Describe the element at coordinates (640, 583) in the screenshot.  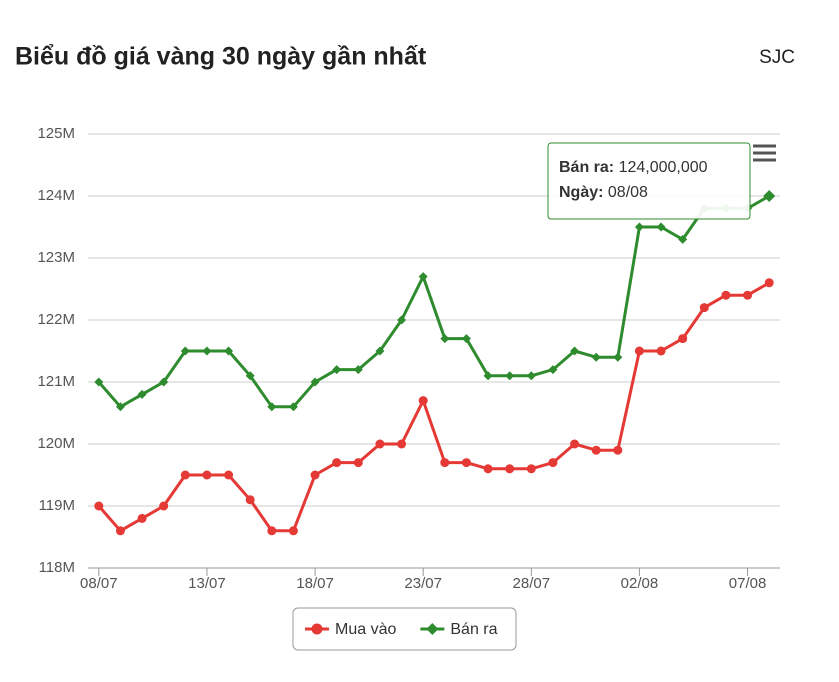
I see `x-tick-label: 02/08` at that location.